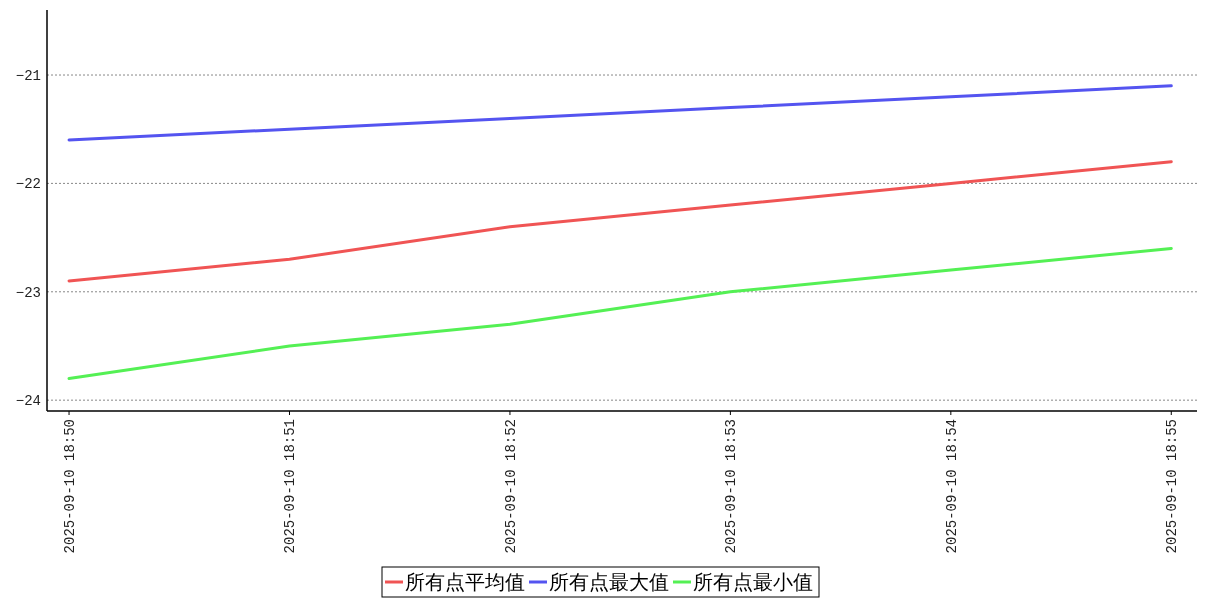 Image resolution: width=1207 pixels, height=600 pixels. I want to click on x-tick-label: 2025-09-10 18:54, so click(951, 486).